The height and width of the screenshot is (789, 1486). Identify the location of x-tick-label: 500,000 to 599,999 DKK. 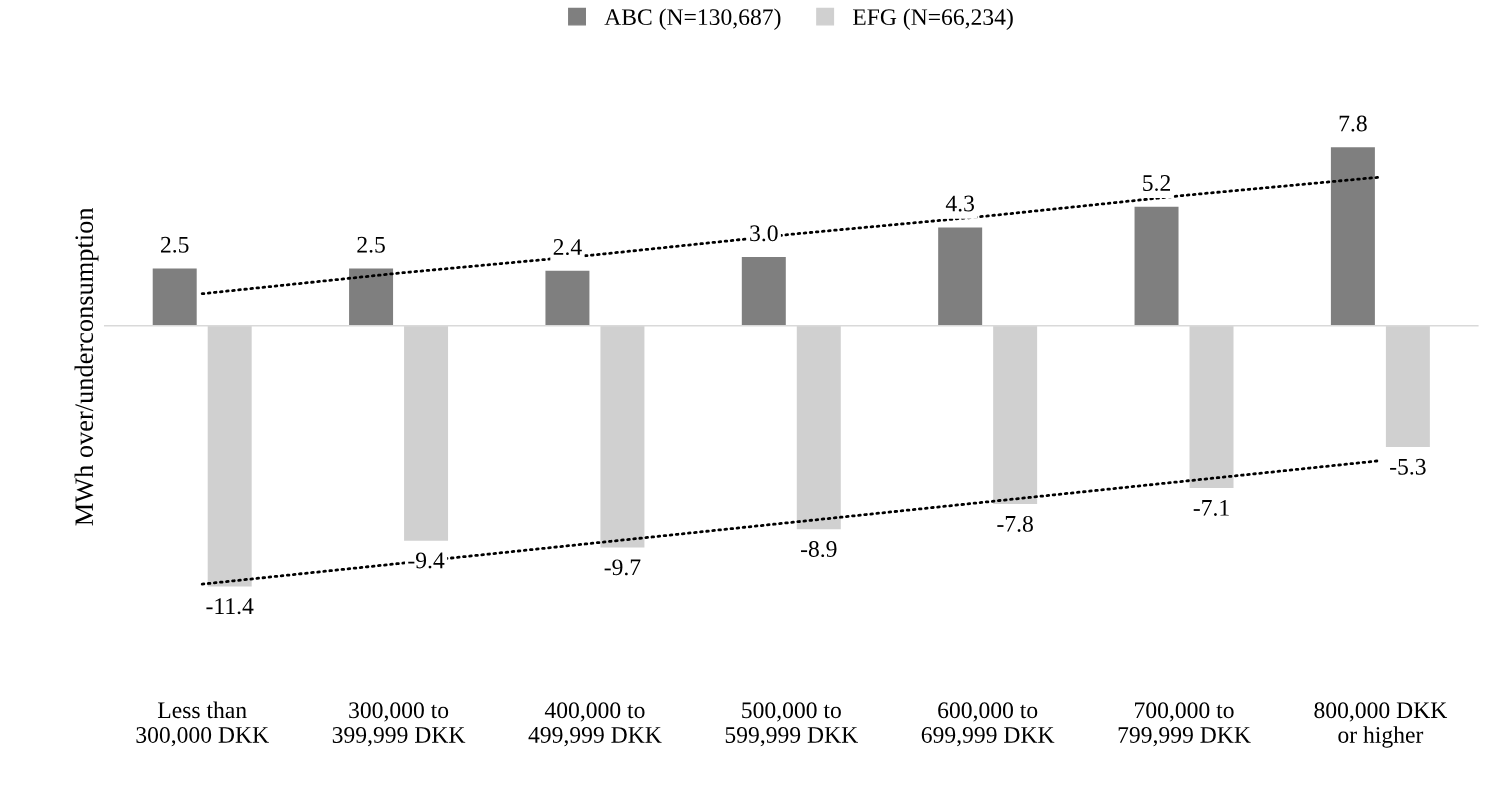
(791, 724).